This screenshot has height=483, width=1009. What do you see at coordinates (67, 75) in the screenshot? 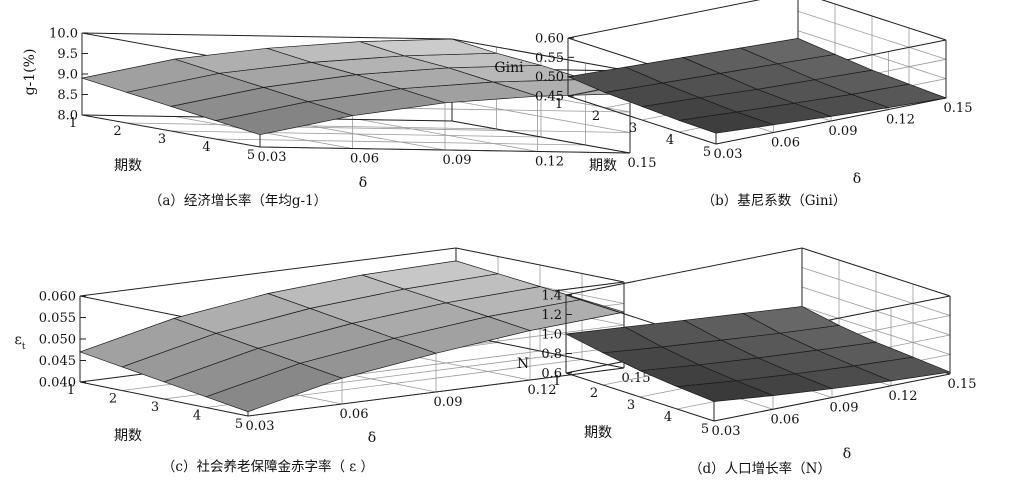
I see `z-tick-label: 9.0` at bounding box center [67, 75].